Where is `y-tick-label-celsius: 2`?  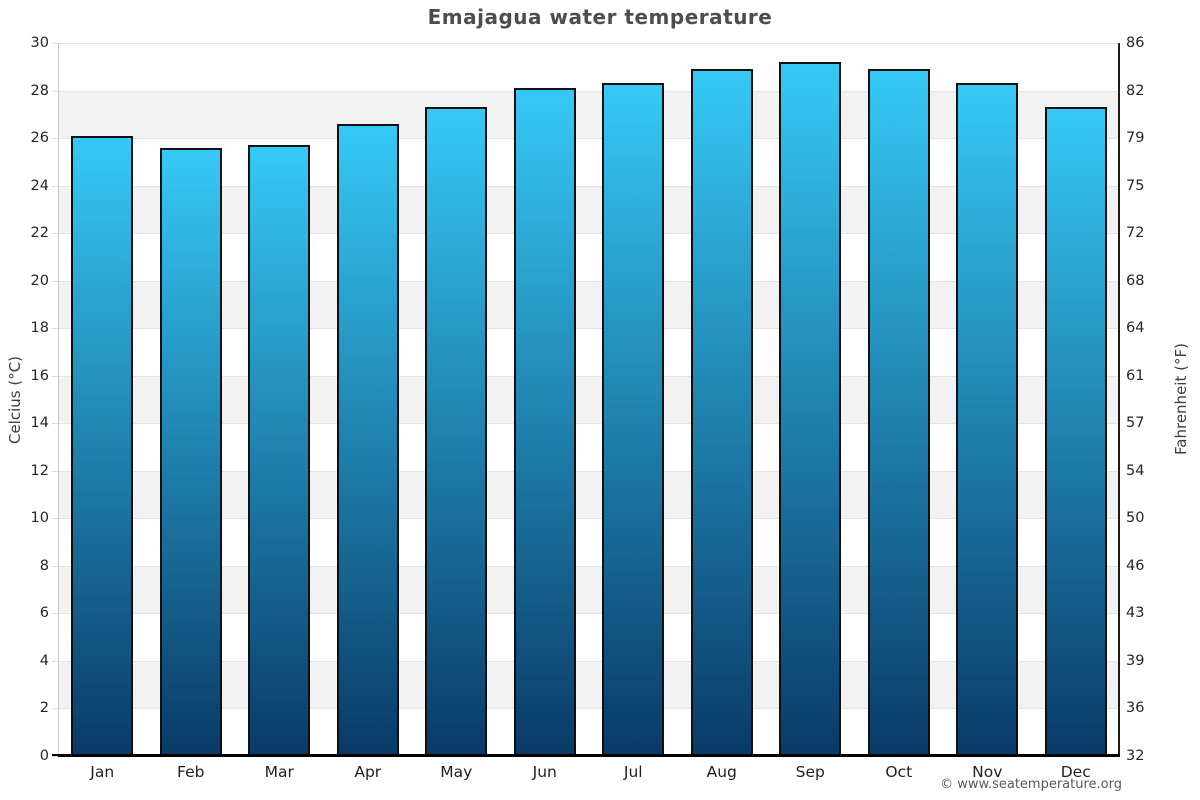 y-tick-label-celsius: 2 is located at coordinates (44, 708).